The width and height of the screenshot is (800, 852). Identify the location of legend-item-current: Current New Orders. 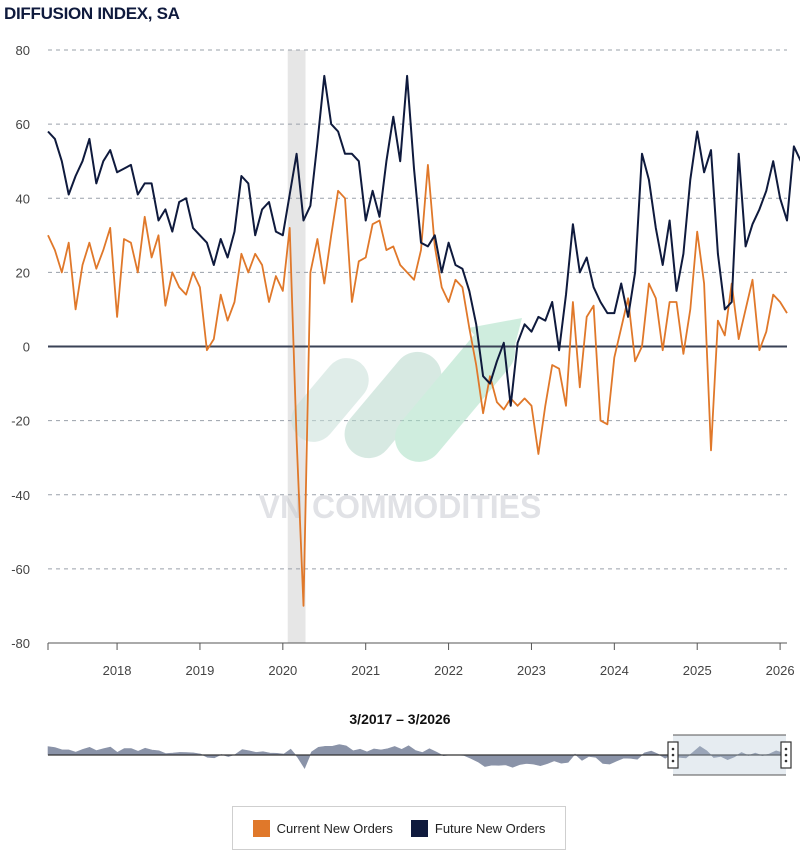
(322, 828).